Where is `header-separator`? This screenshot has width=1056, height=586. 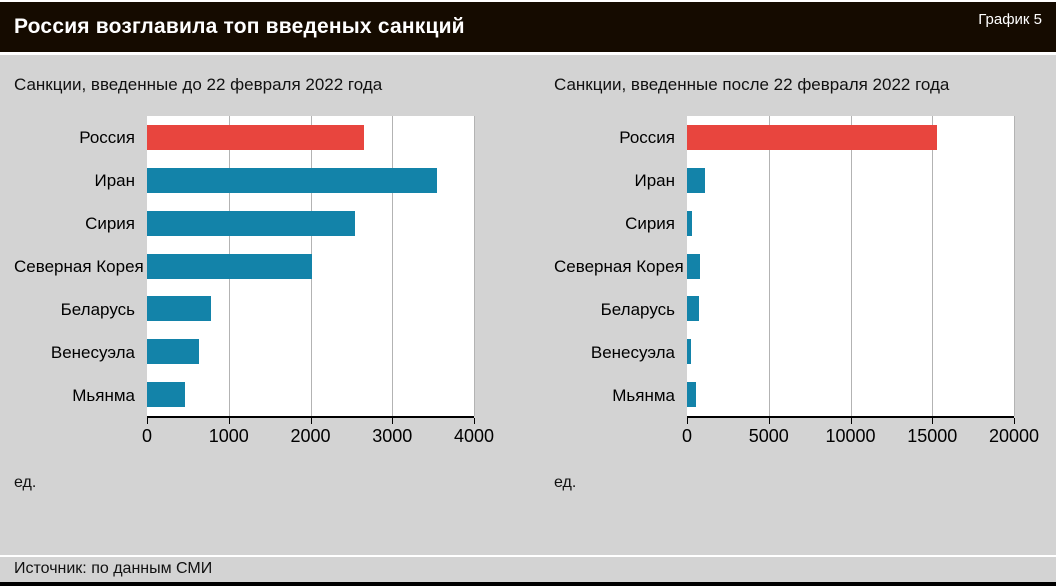
header-separator is located at coordinates (528, 53).